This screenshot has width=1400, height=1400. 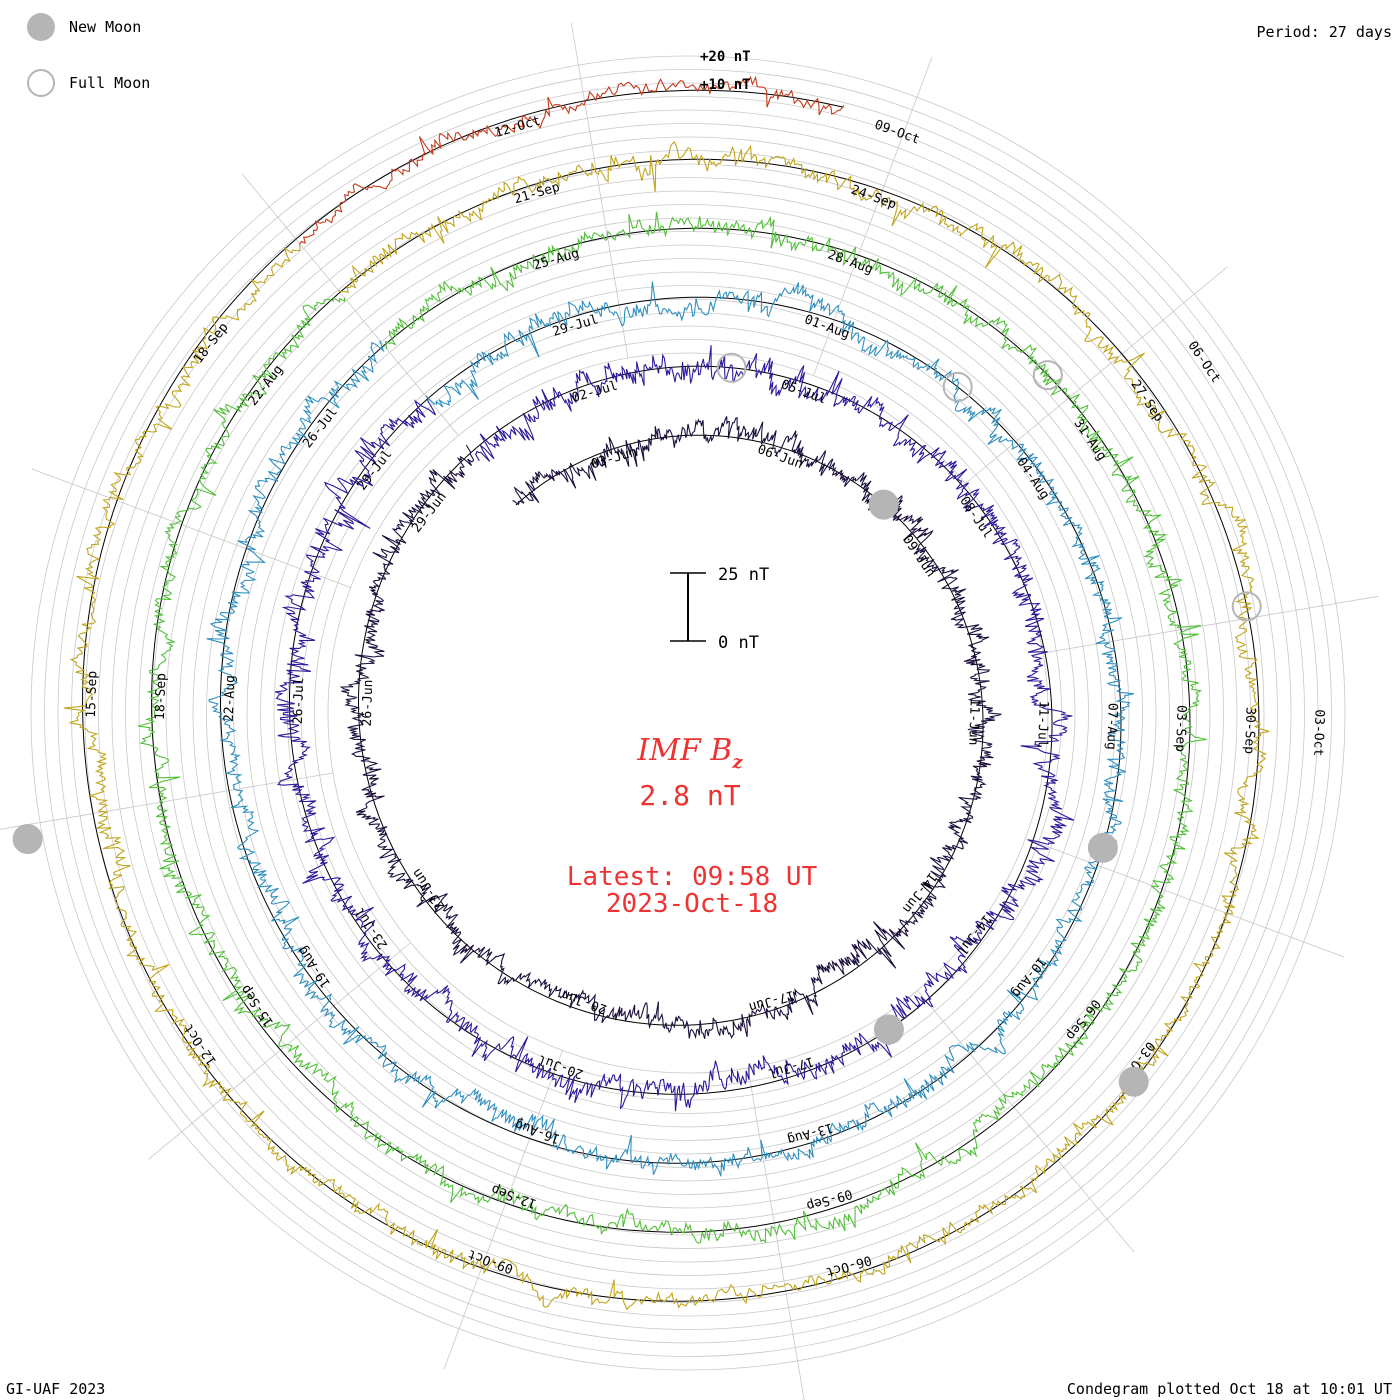 What do you see at coordinates (725, 71) in the screenshot?
I see `reference-labels: +20 nT +10 nT` at bounding box center [725, 71].